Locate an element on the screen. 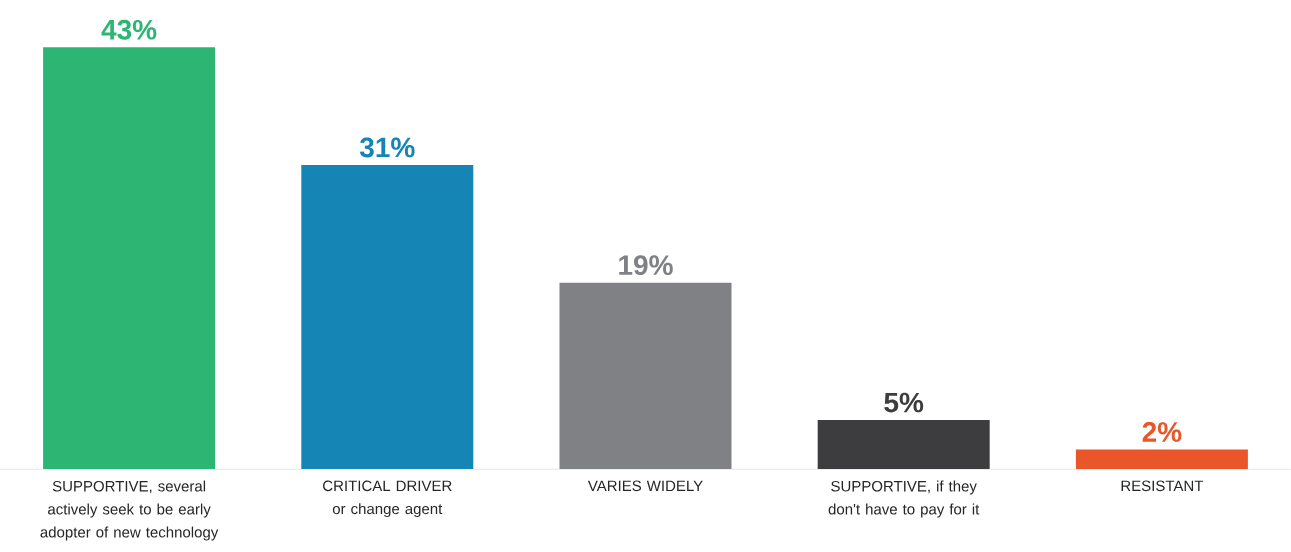  x-tick-label: CRITICAL DRIVER or change agent is located at coordinates (387, 499).